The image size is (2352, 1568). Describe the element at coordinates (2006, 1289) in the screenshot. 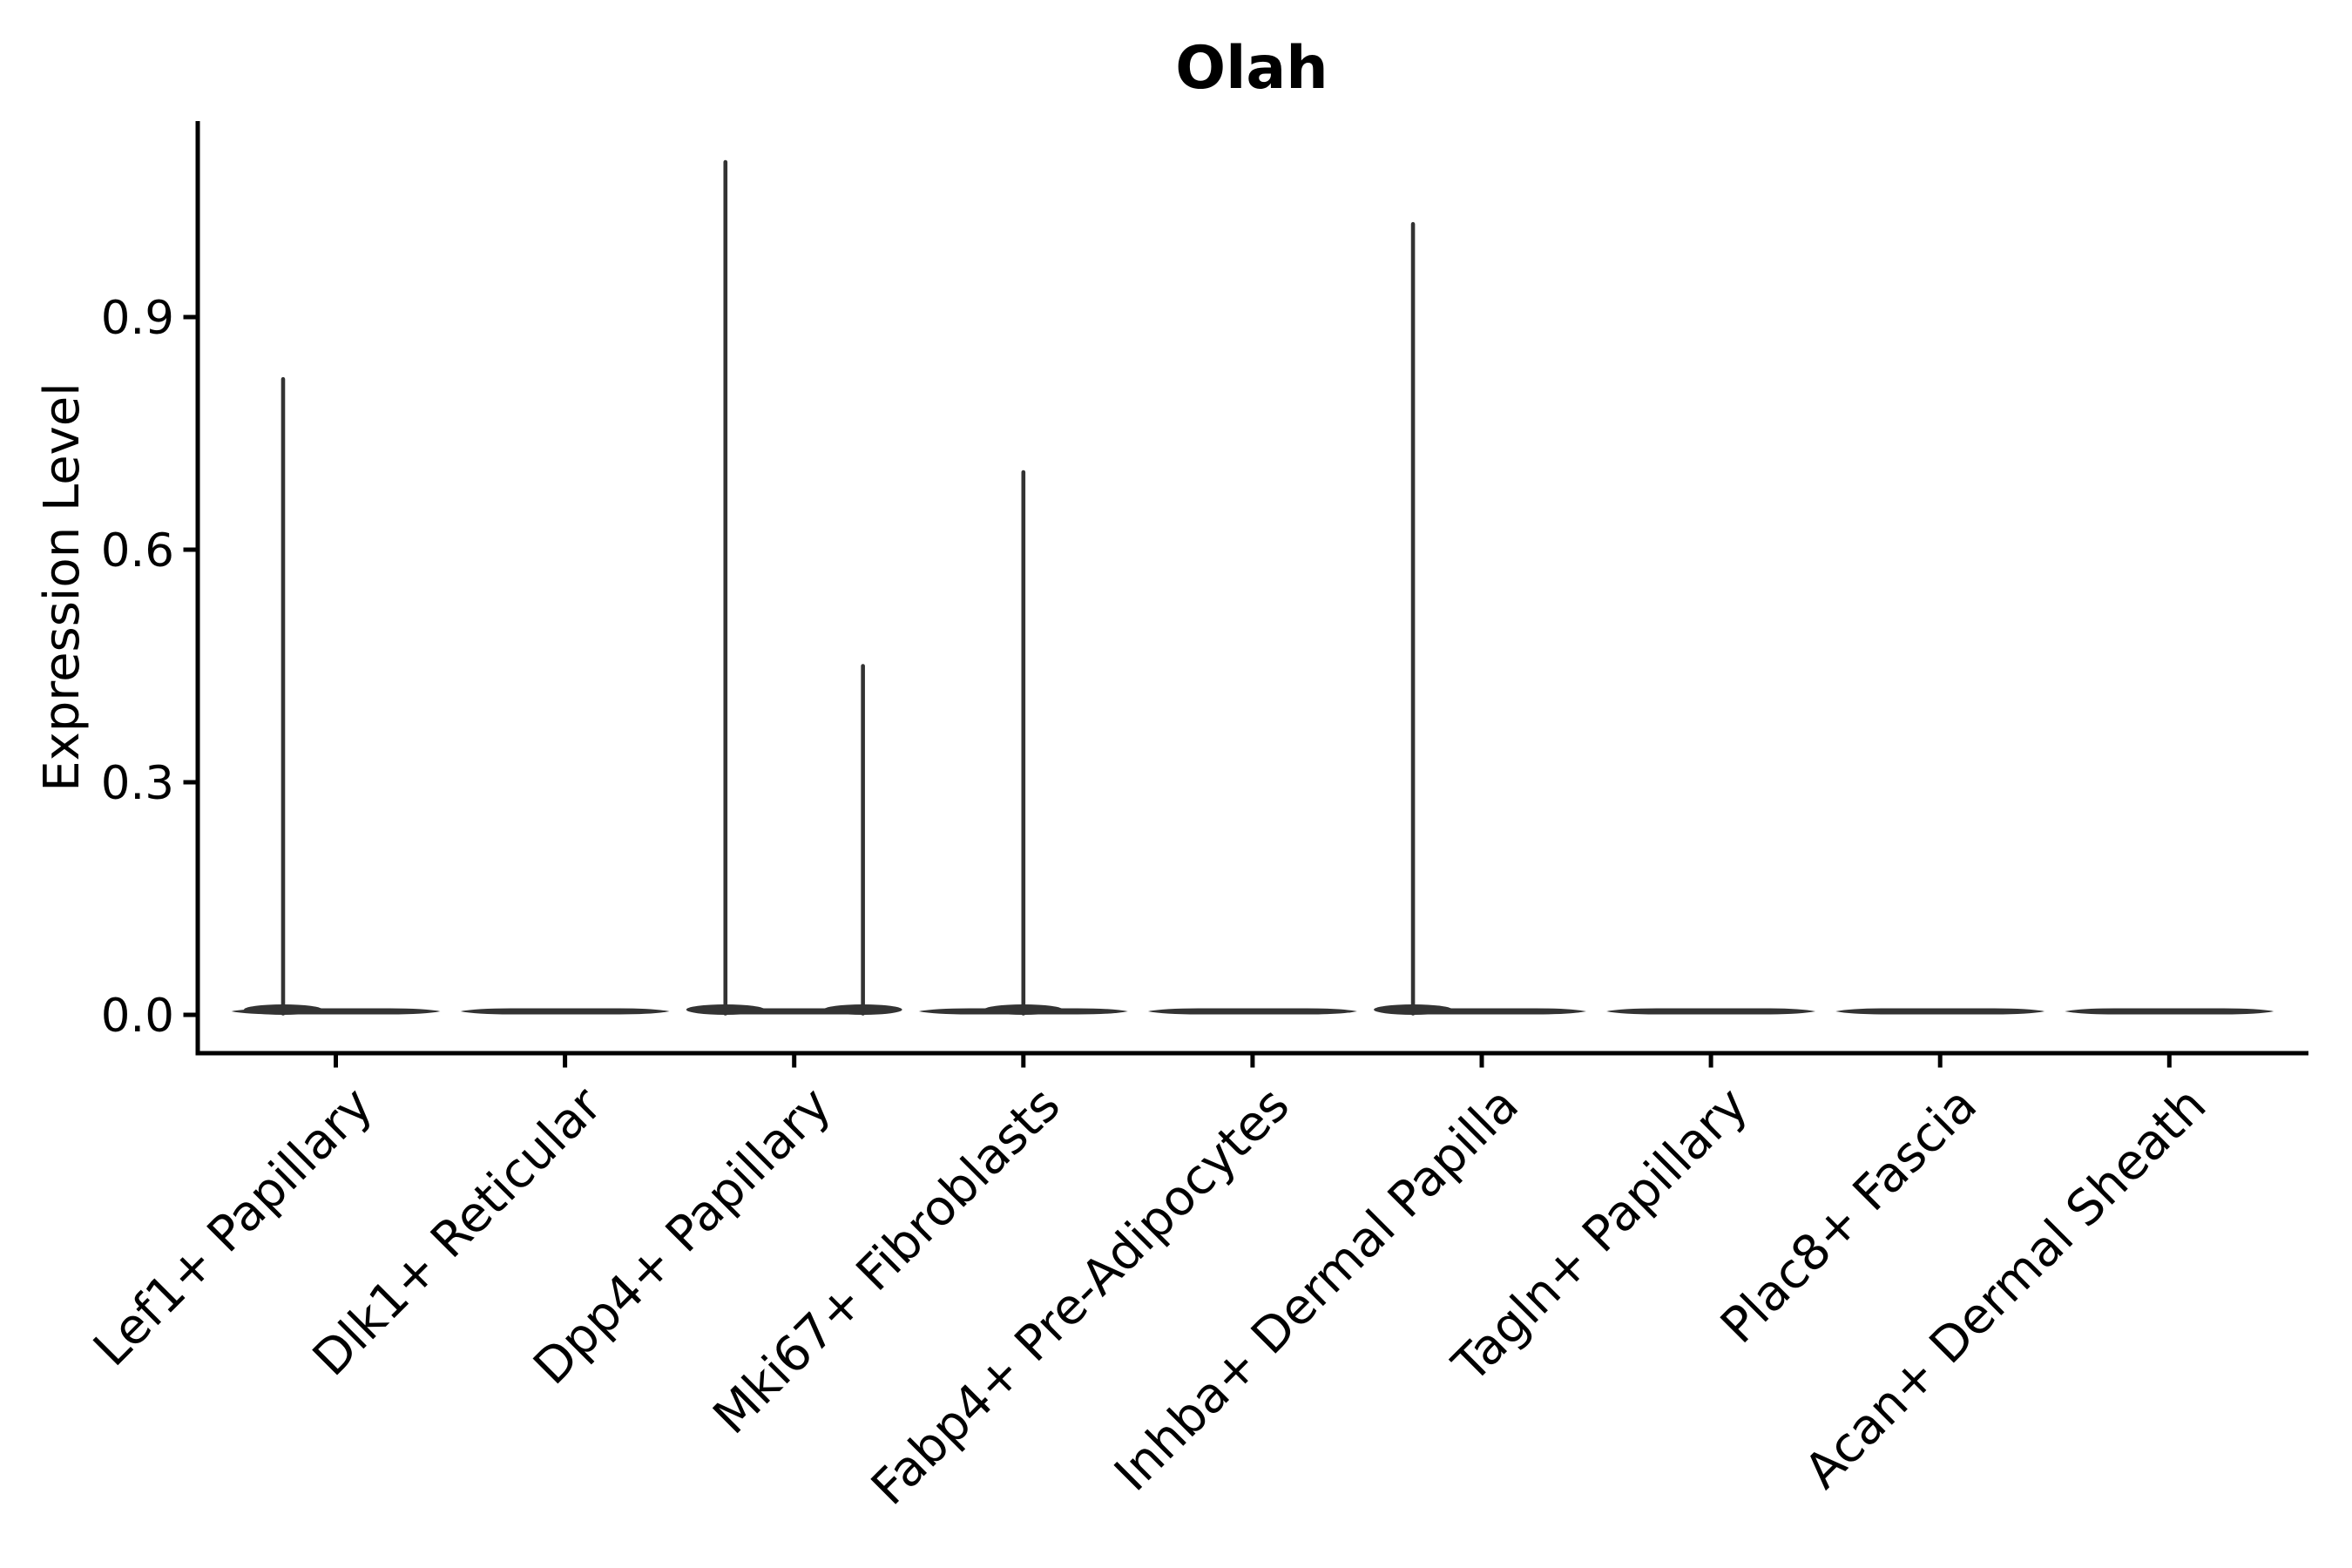

I see `x-tick-label: Acan+ Dermal Sheath` at that location.